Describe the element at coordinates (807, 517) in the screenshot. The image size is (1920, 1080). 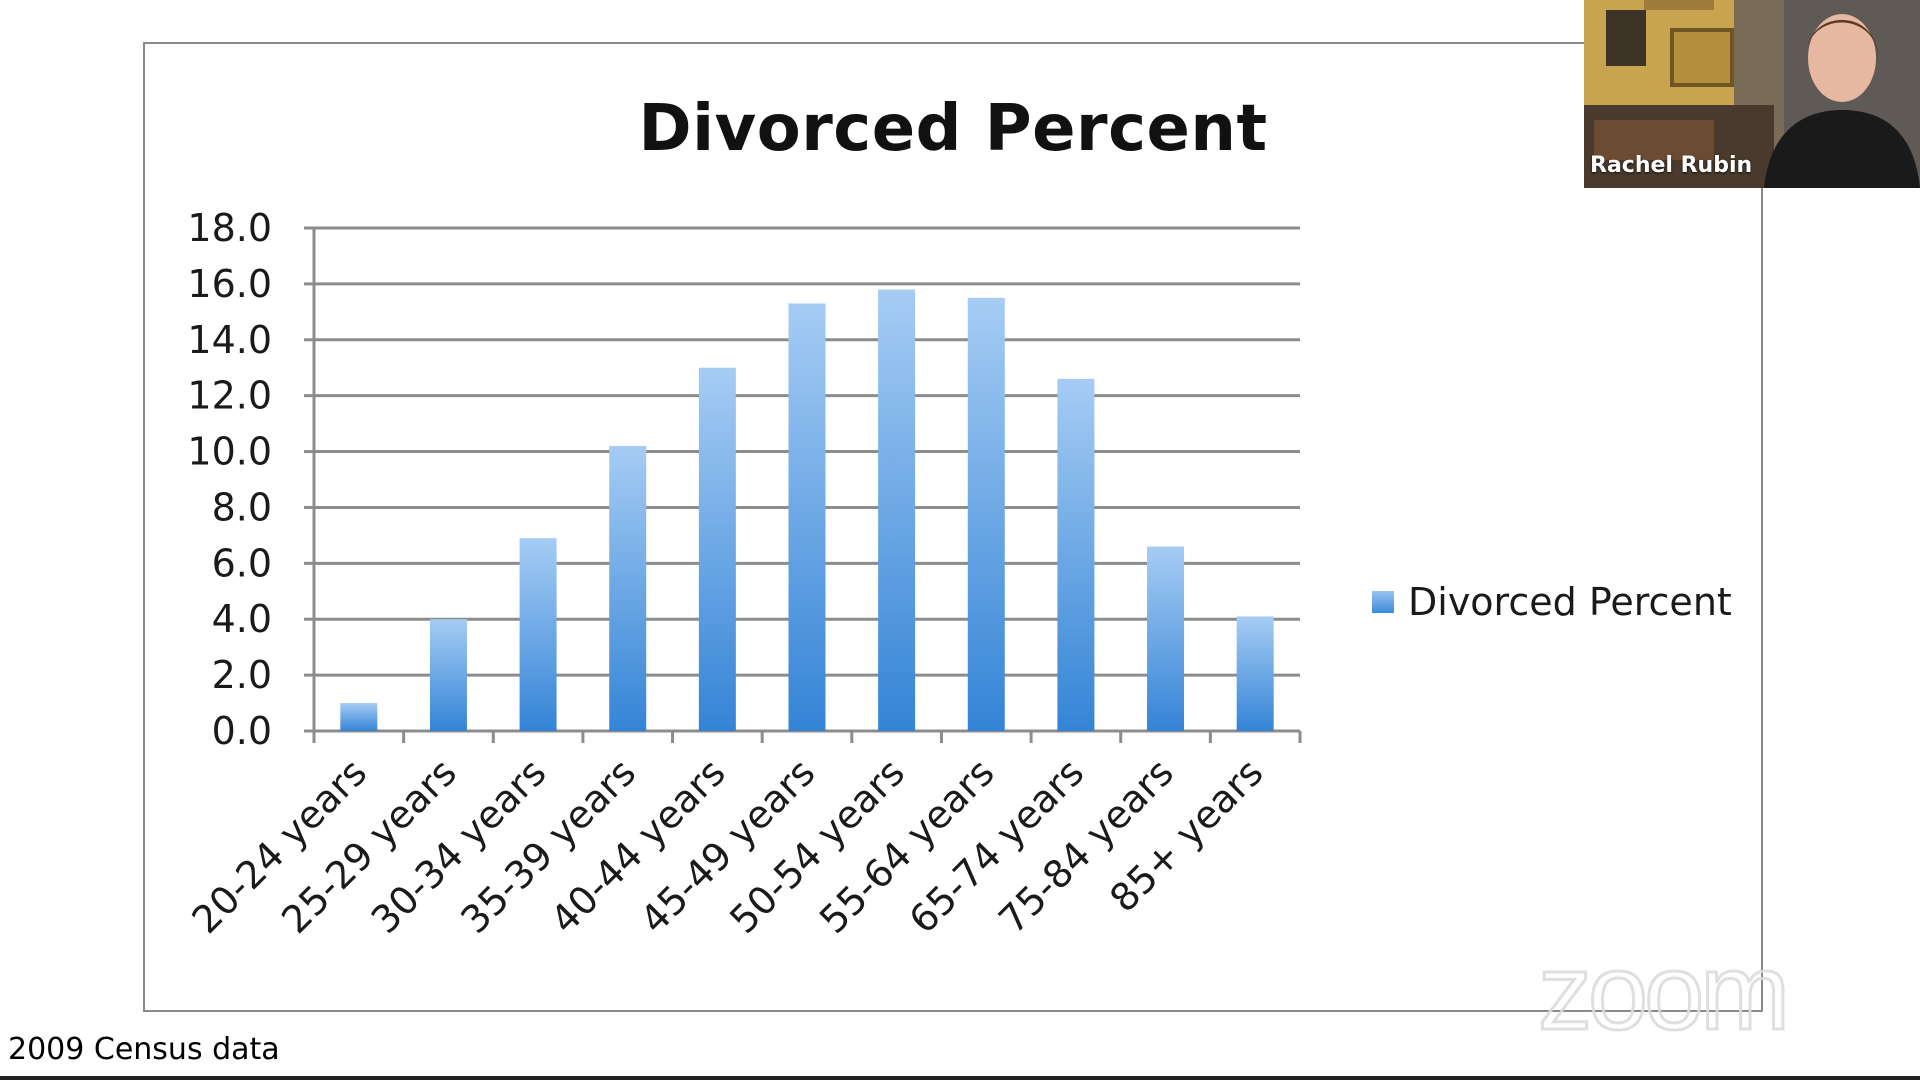
I see `bar-45-49-years` at that location.